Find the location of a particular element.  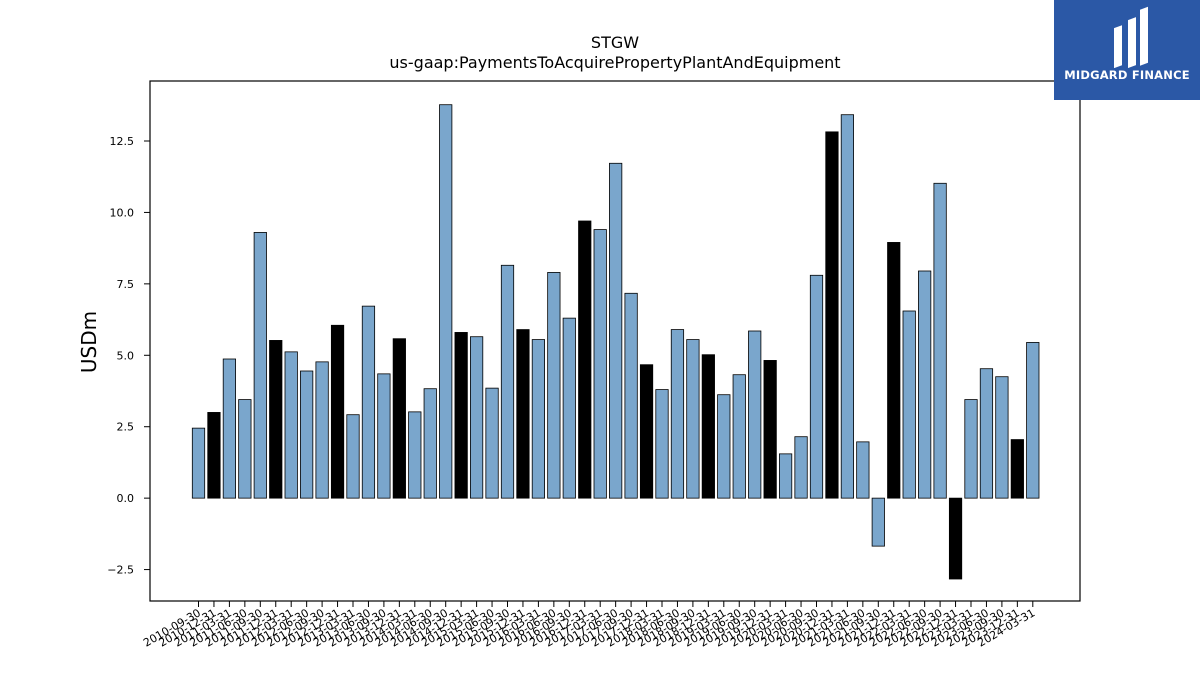

y-tick-label: 0.0 is located at coordinates (126, 498).